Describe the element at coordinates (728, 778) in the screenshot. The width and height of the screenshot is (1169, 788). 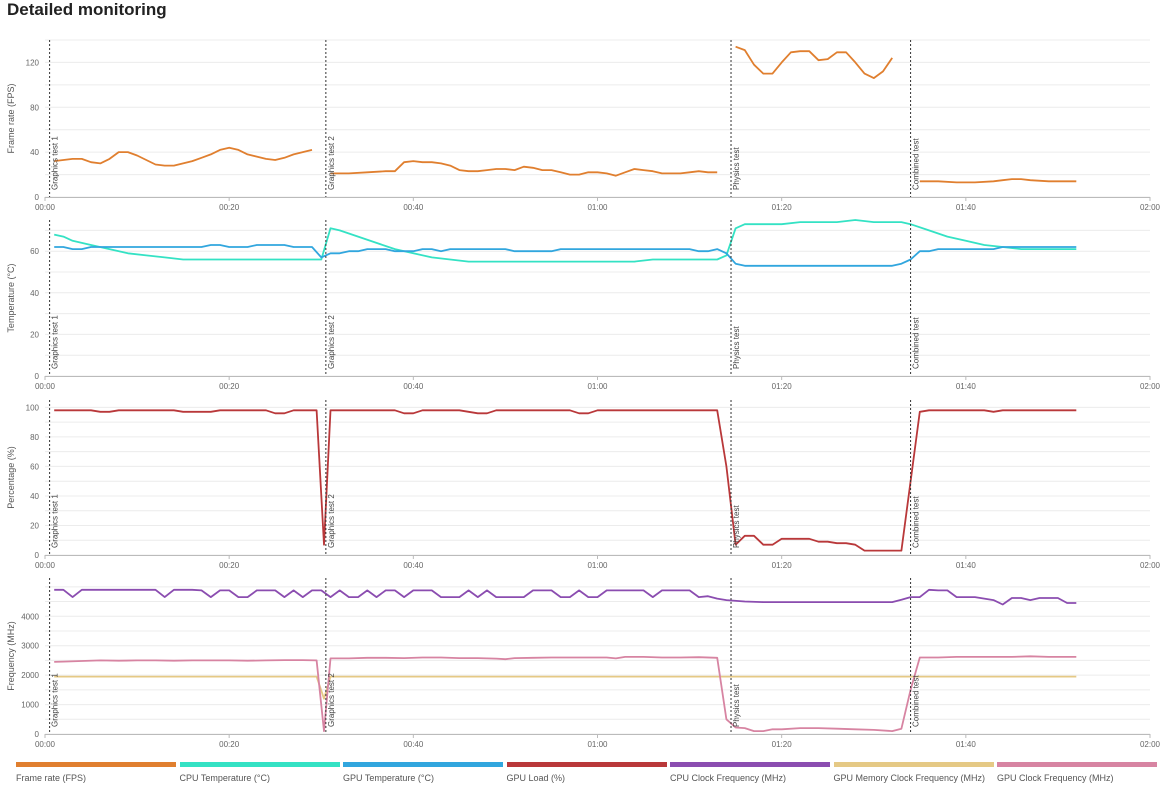
I see `legend-label: CPU Clock Frequency (MHz)` at that location.